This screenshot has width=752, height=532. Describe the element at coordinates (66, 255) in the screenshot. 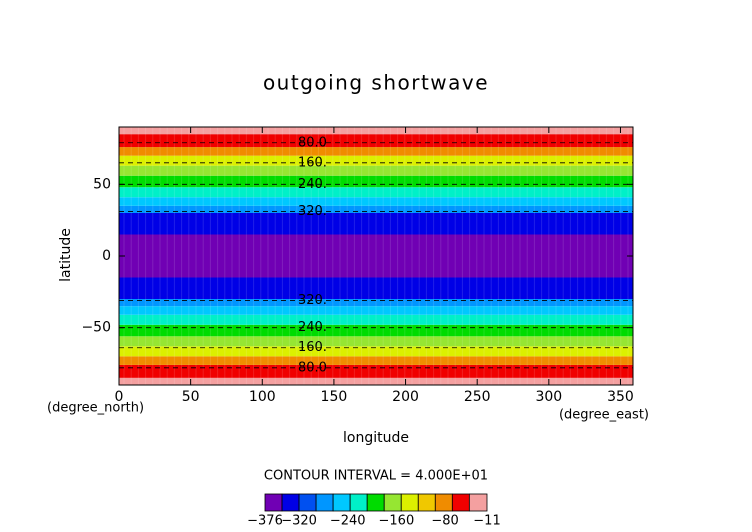

I see `y-axis-label: latitude` at that location.